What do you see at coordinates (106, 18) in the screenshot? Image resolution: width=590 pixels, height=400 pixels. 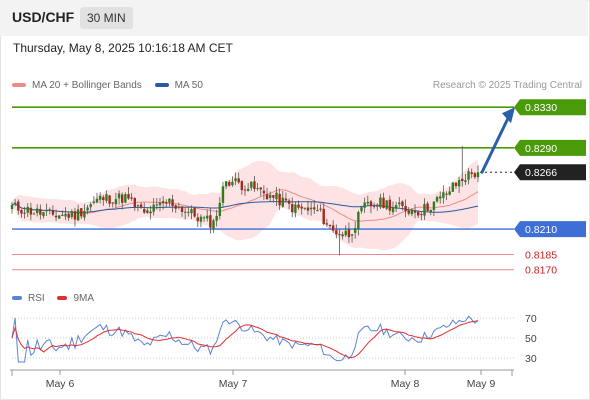 I see `timeframe-badge: 30 MIN` at bounding box center [106, 18].